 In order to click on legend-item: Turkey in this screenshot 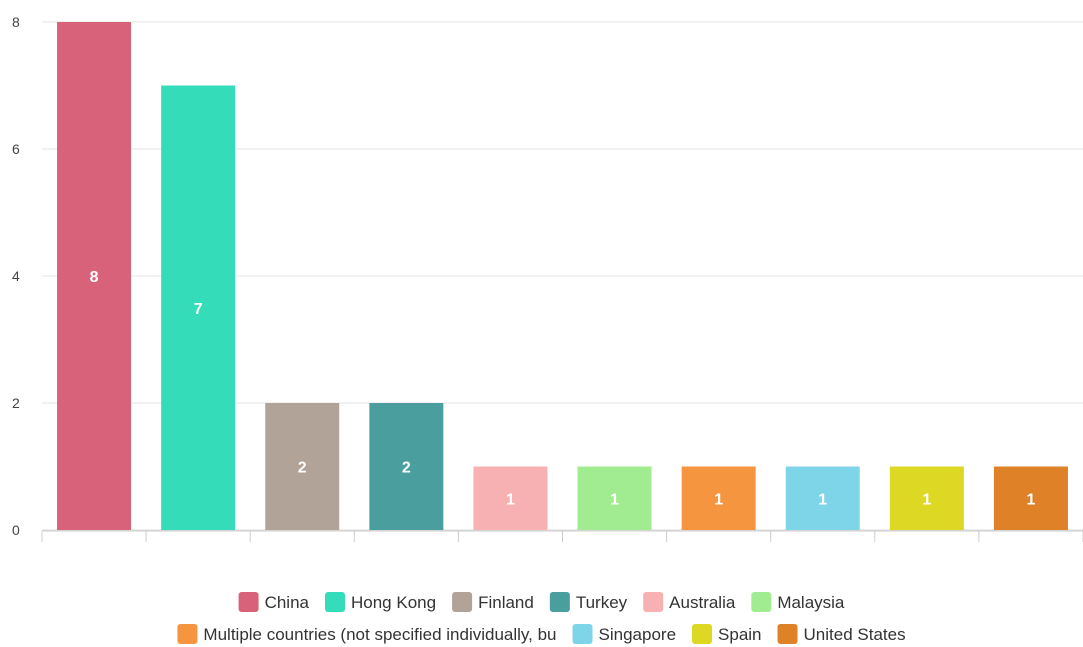, I will do `click(588, 602)`.